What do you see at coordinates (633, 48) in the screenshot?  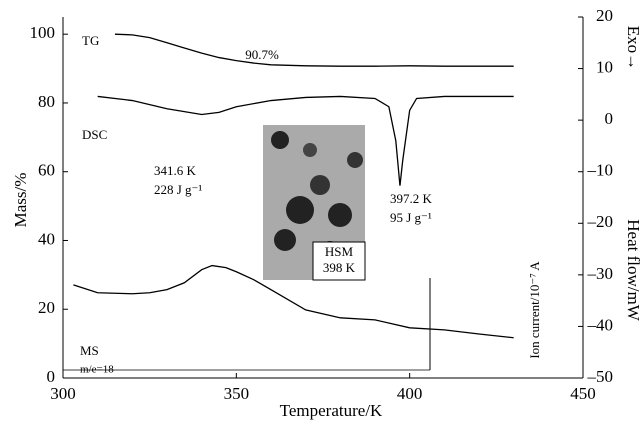 I see `exo-note: Exo→` at bounding box center [633, 48].